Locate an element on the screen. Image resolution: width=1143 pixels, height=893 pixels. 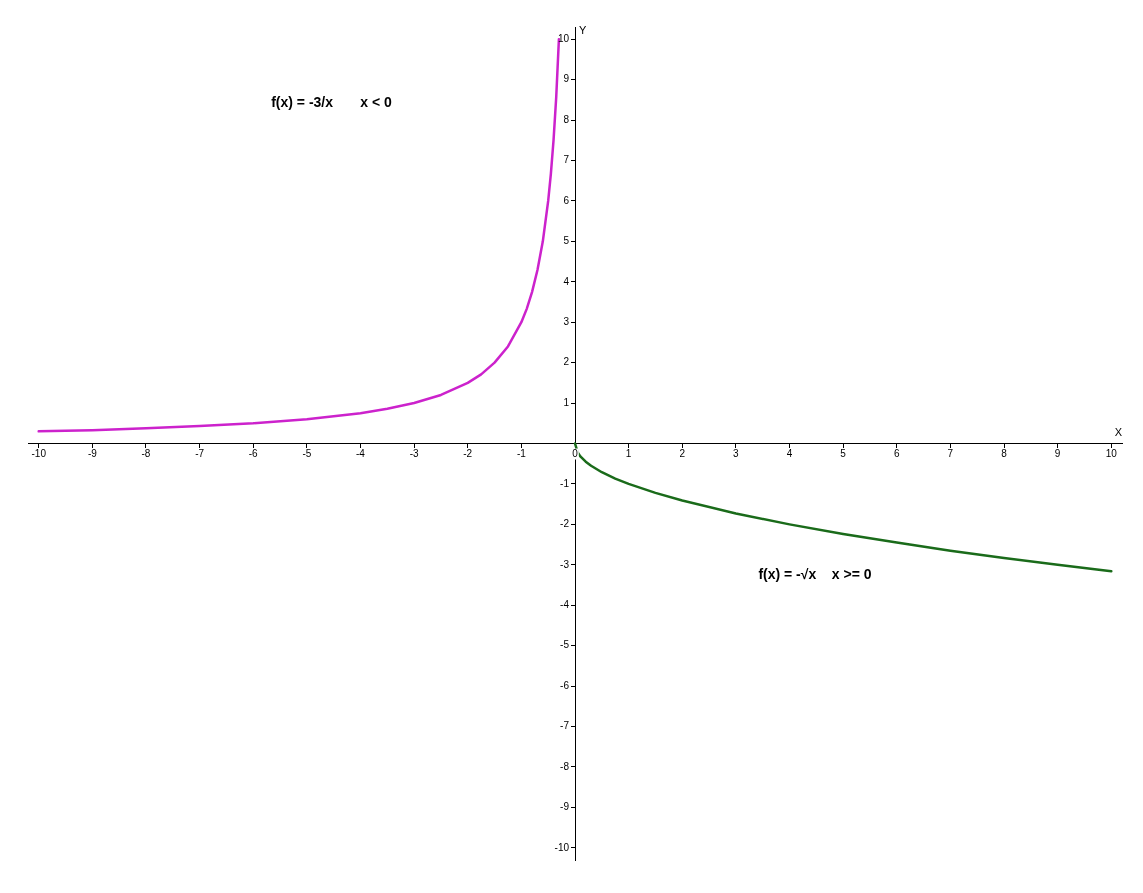
x-tick-label: -1 is located at coordinates (521, 454).